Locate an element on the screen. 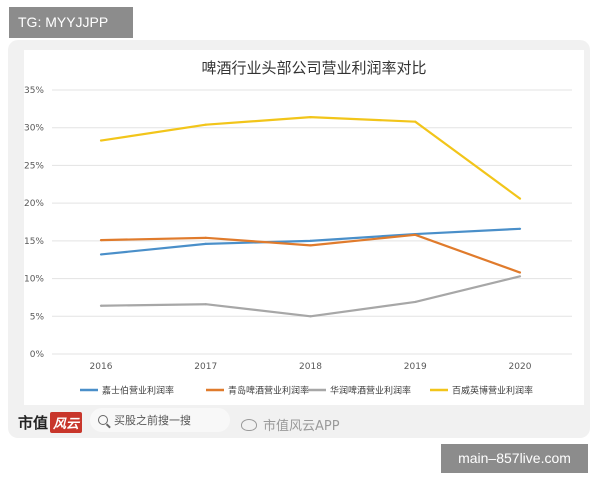 This screenshot has width=600, height=480. weibo-tag: 市值风云APP is located at coordinates (290, 424).